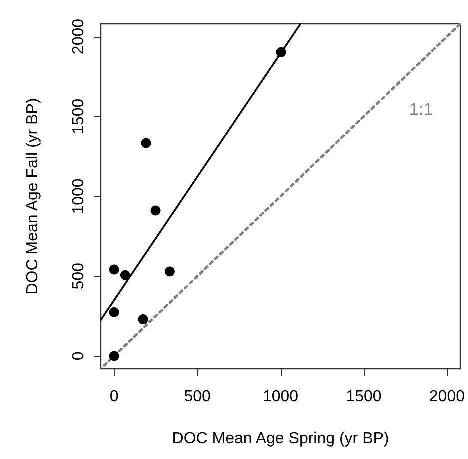  Describe the element at coordinates (281, 439) in the screenshot. I see `x-axis-title: DOC Mean Age Spring (yr BP)` at that location.